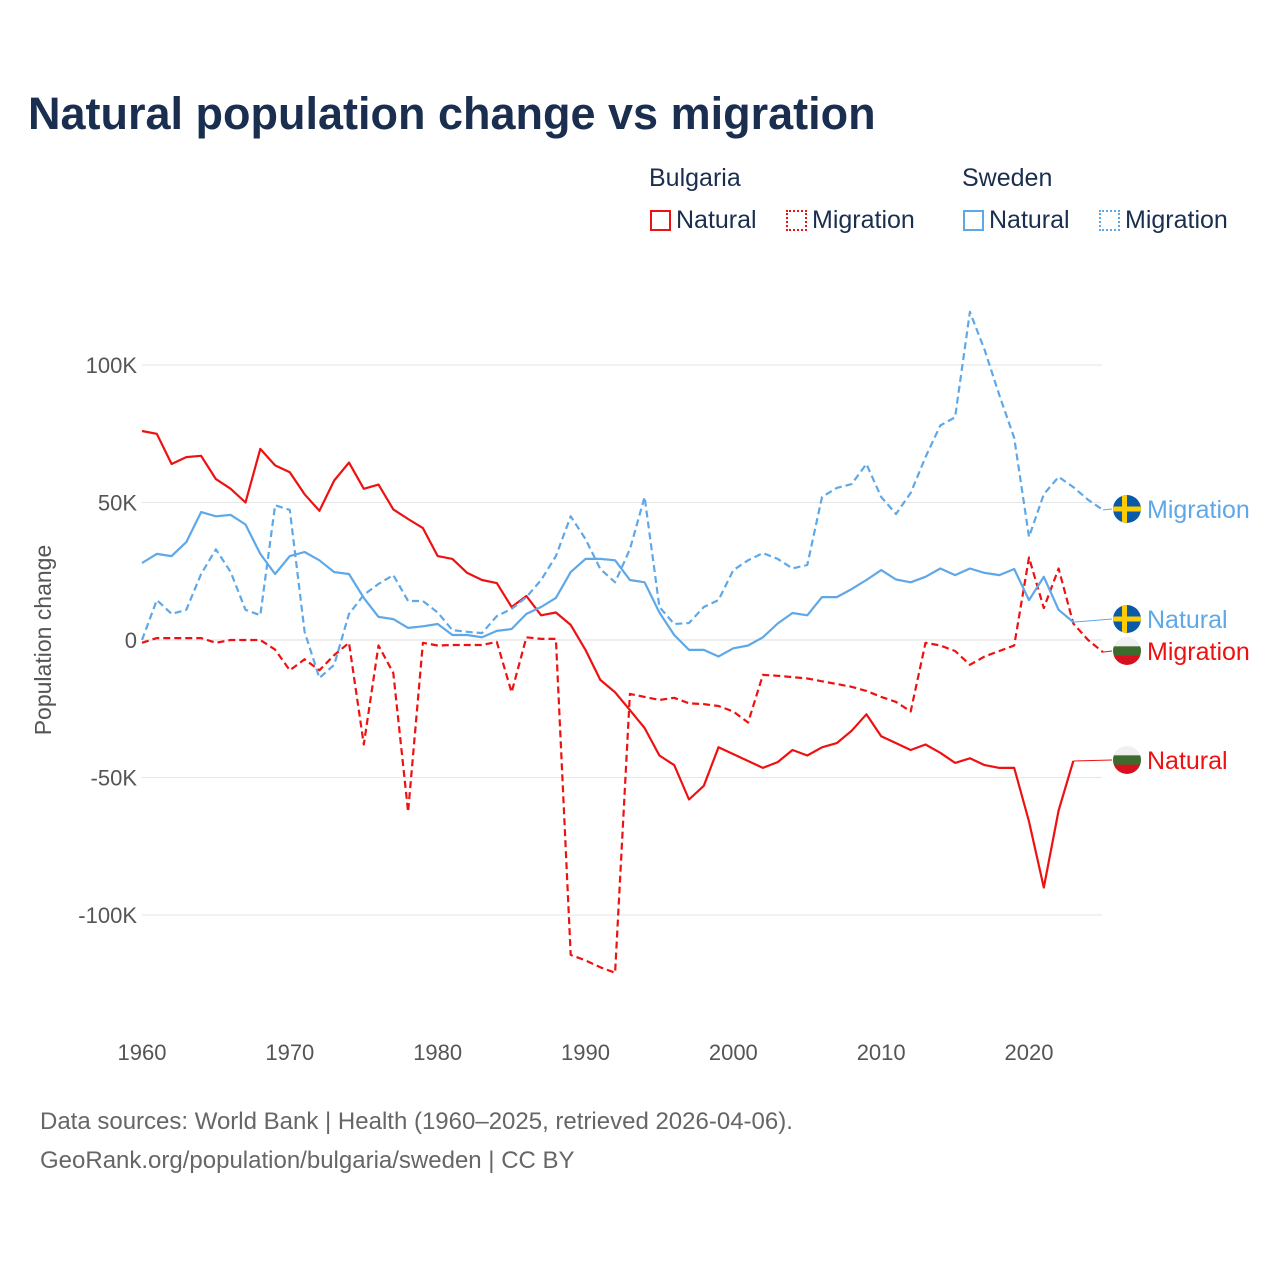 The height and width of the screenshot is (1280, 1280). I want to click on x-tick-label: 1990, so click(585, 1052).